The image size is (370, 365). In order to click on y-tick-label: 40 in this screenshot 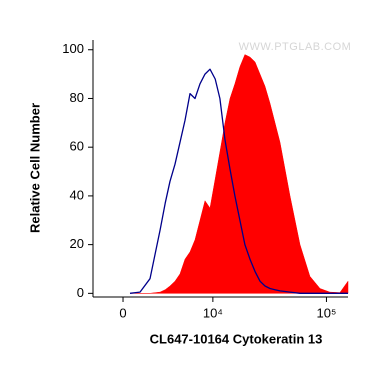, I will do `click(77, 194)`.